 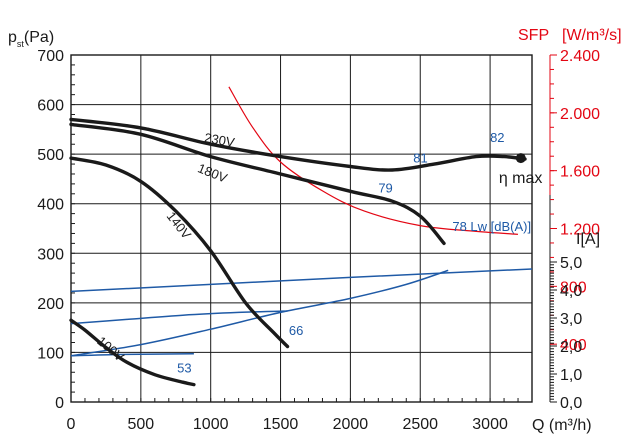 What do you see at coordinates (132, 352) in the screenshot?
I see `pressure-line-100v` at bounding box center [132, 352].